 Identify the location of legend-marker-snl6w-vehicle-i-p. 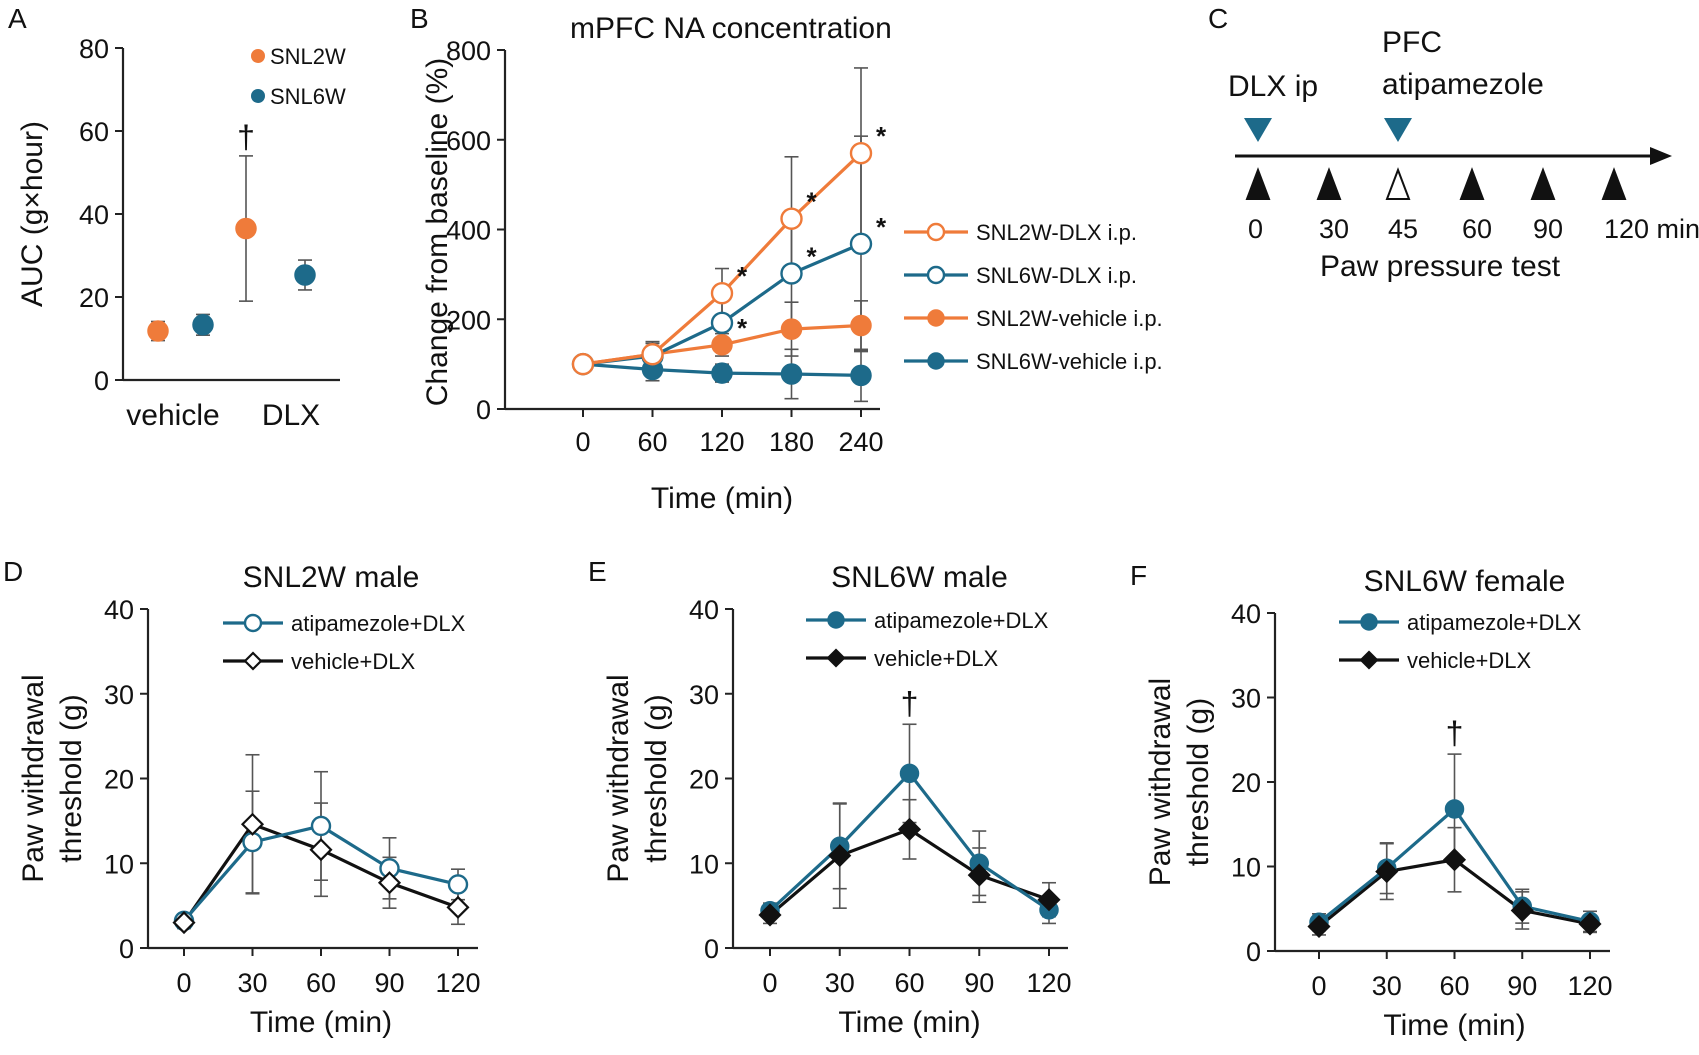
(936, 361).